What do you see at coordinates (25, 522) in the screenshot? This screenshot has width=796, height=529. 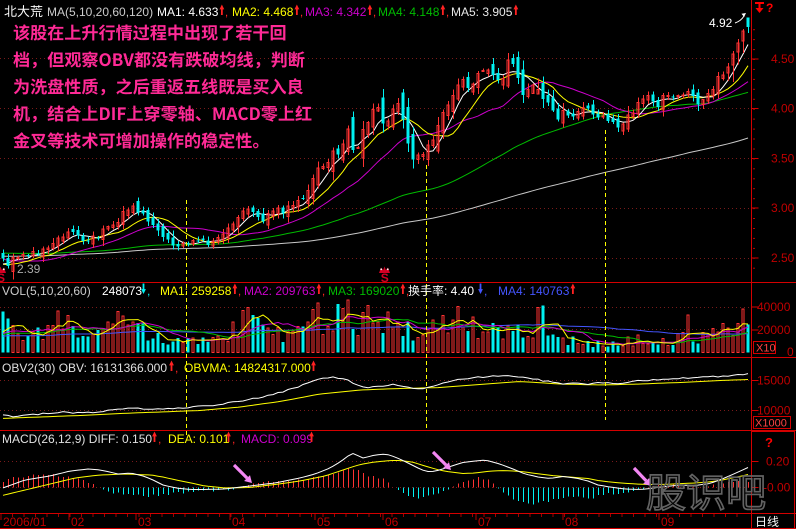 I see `svg-text: 2006/01` at bounding box center [25, 522].